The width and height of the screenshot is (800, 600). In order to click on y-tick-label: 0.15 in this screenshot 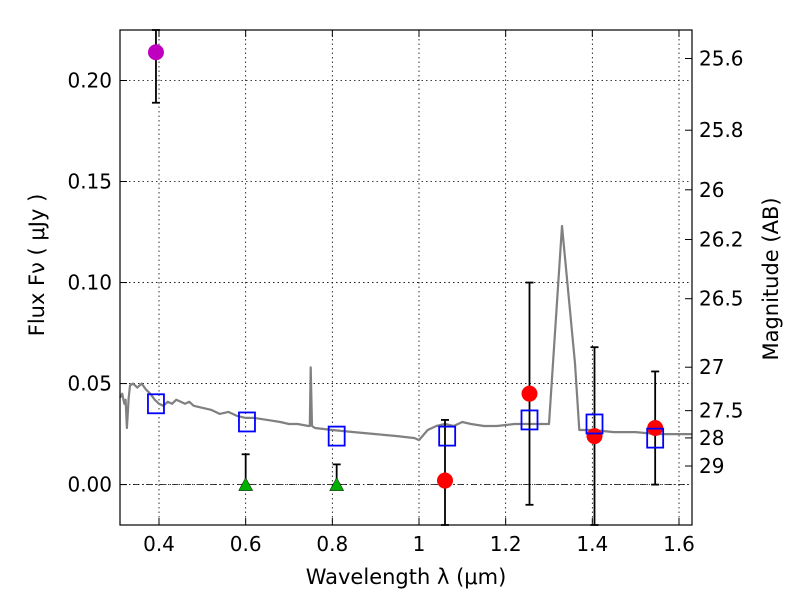, I will do `click(89, 182)`.